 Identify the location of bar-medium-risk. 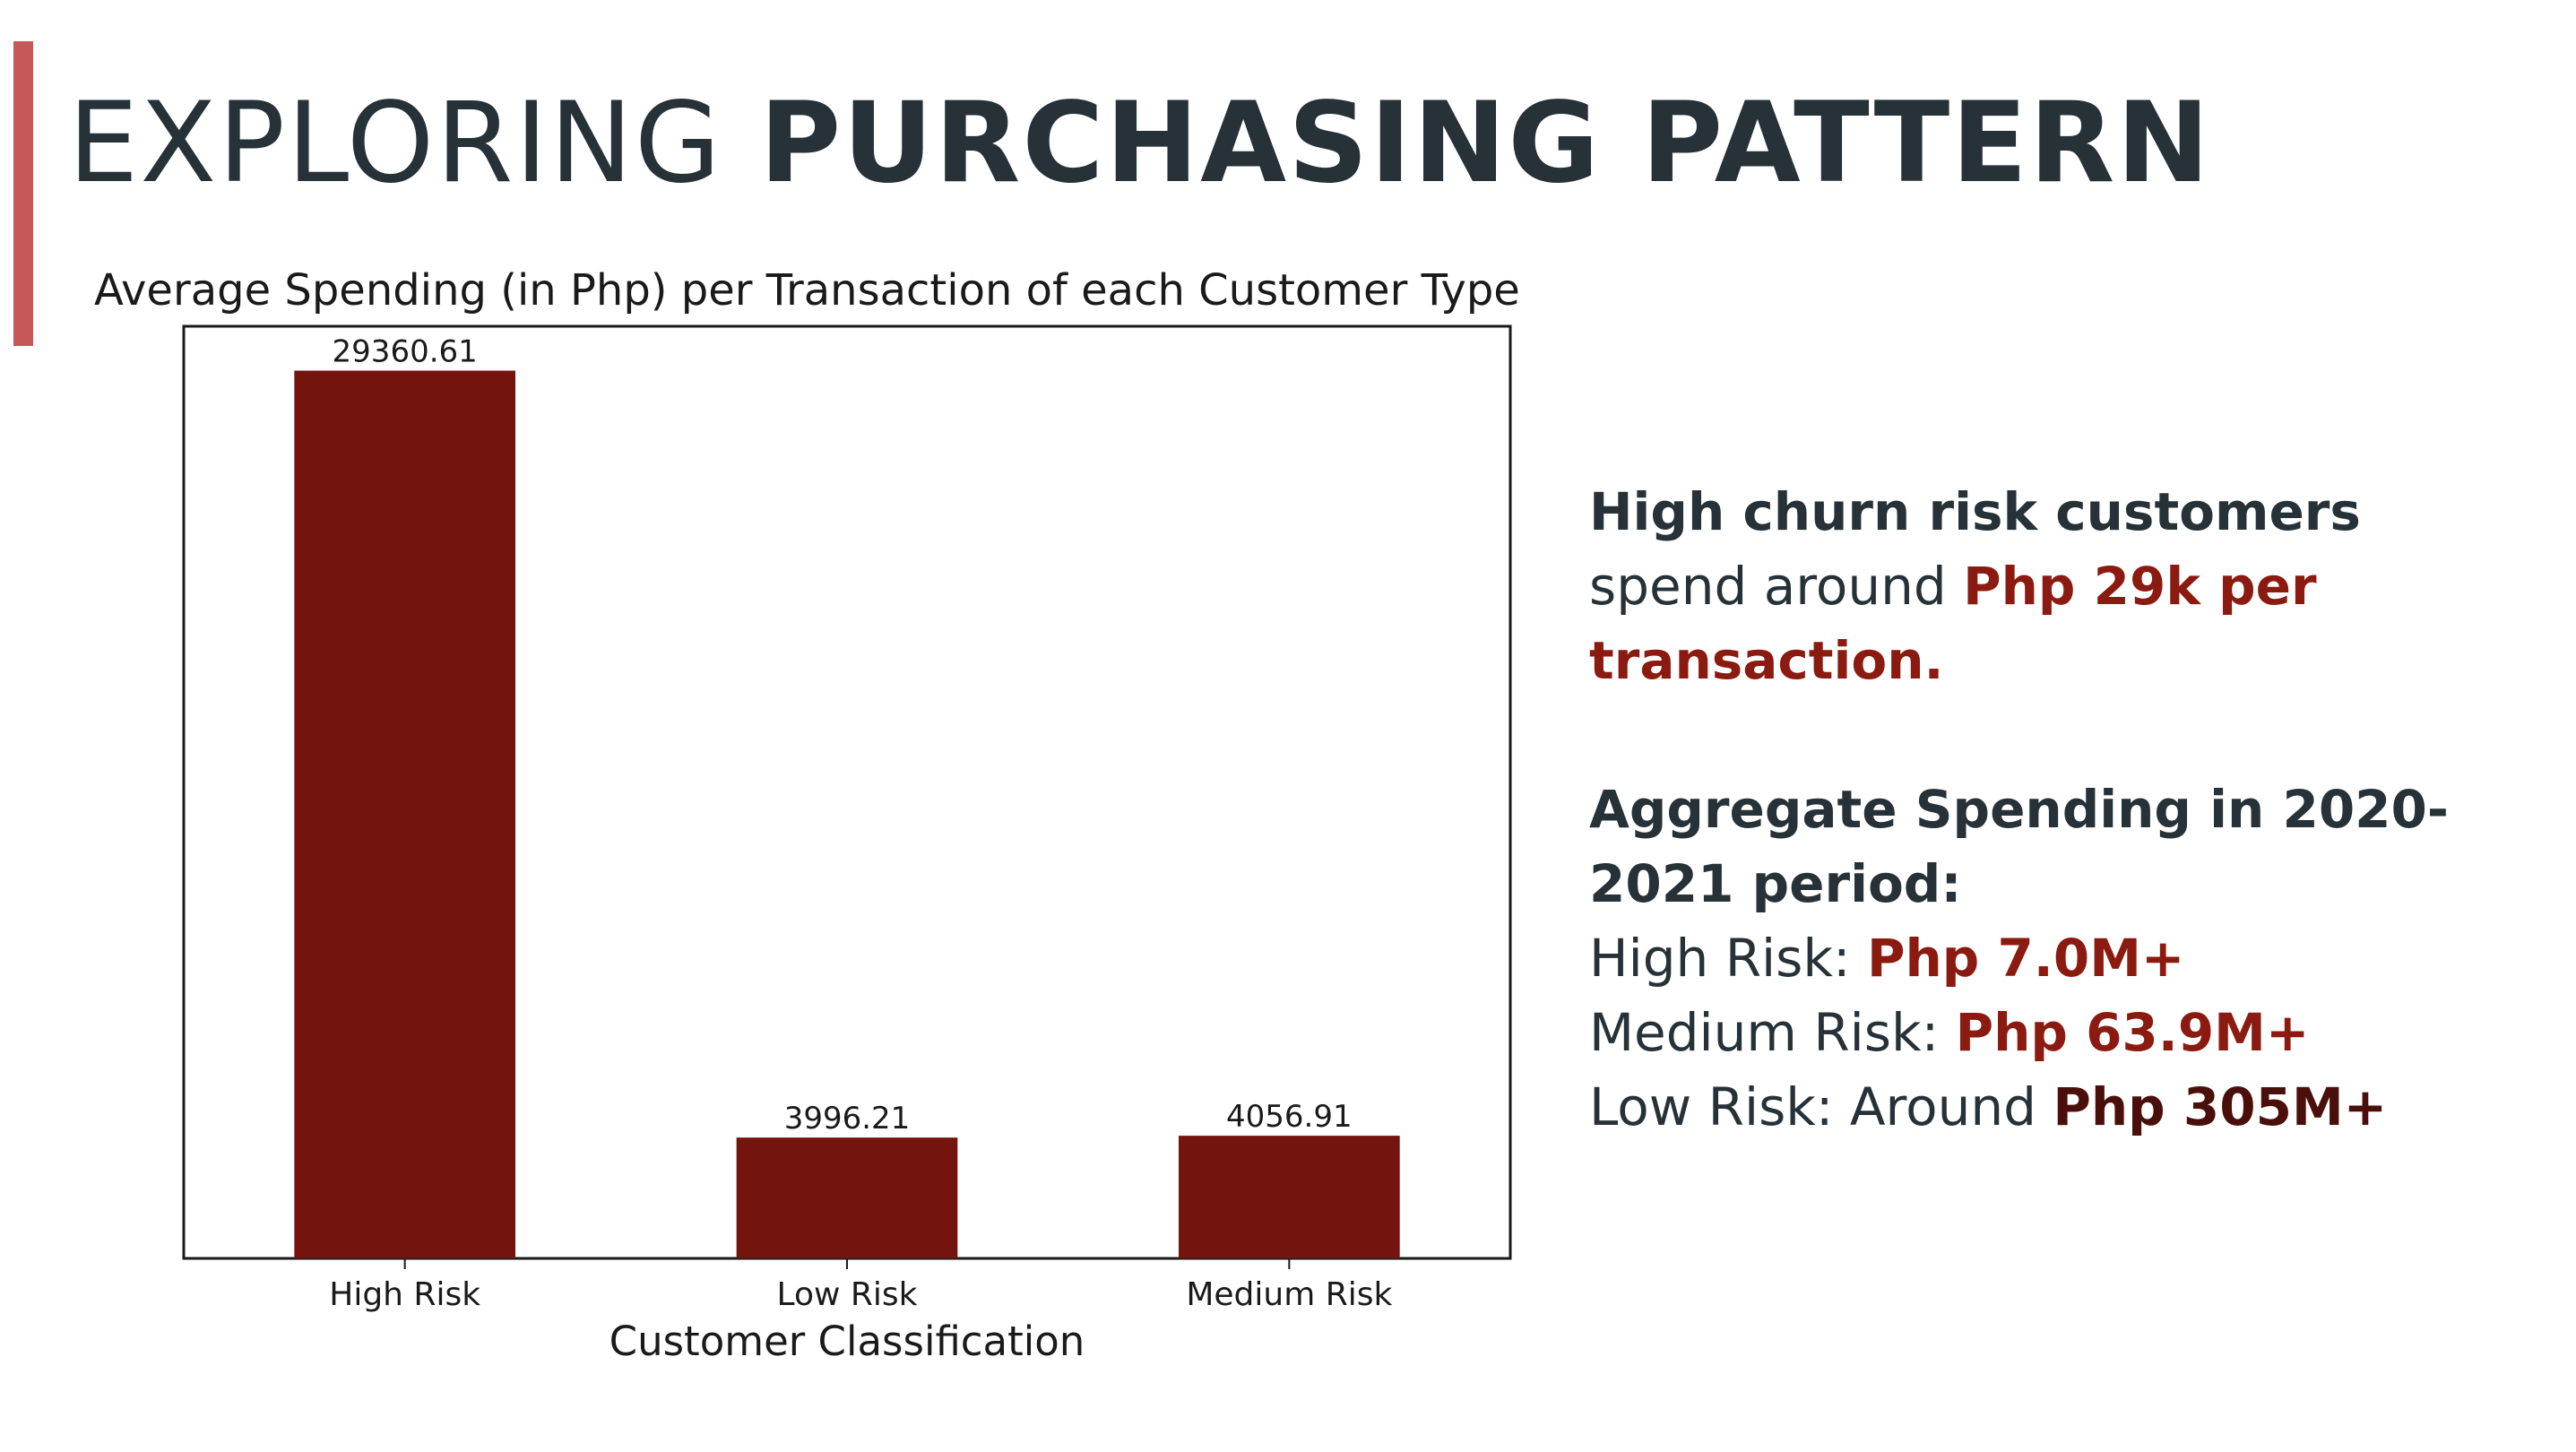
(1289, 1197).